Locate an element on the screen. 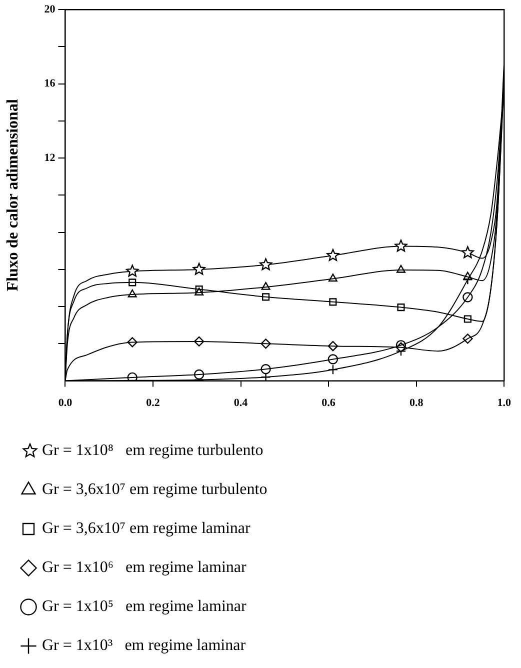  y-tick-label: 20 is located at coordinates (50, 9).